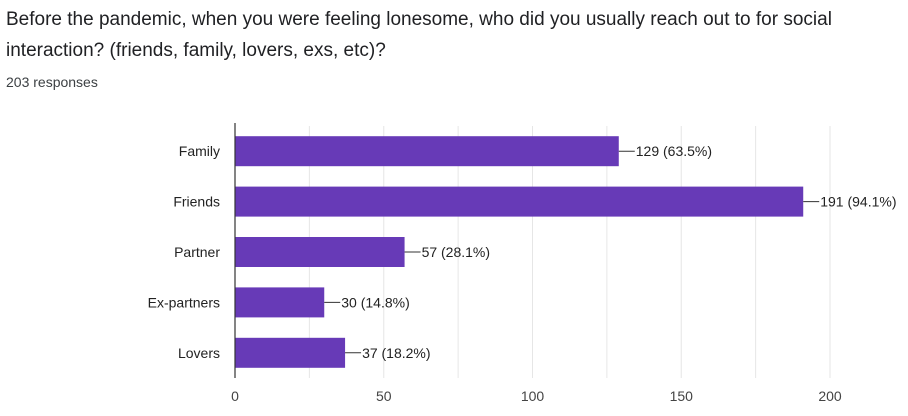  What do you see at coordinates (197, 252) in the screenshot?
I see `category-label: Partner` at bounding box center [197, 252].